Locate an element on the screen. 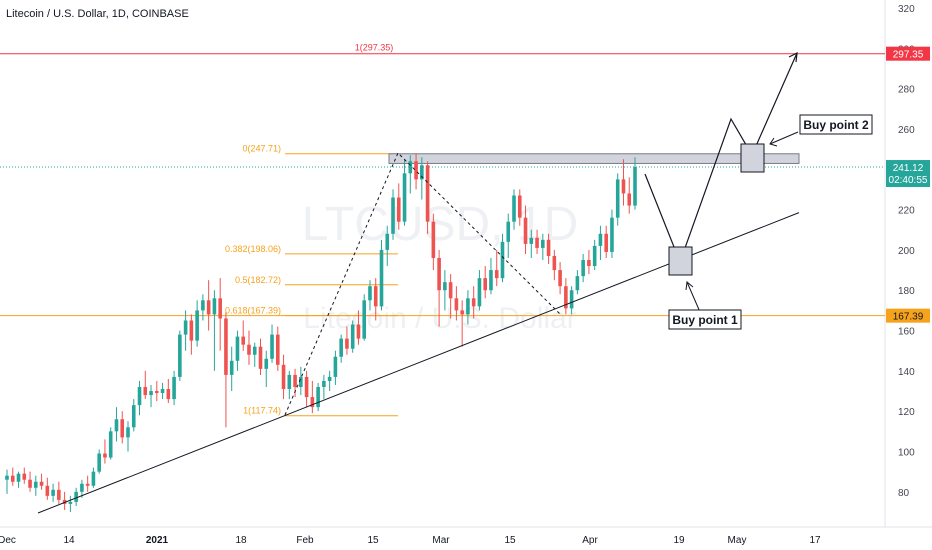 The width and height of the screenshot is (932, 550). y-tick-label: 120 is located at coordinates (906, 412).